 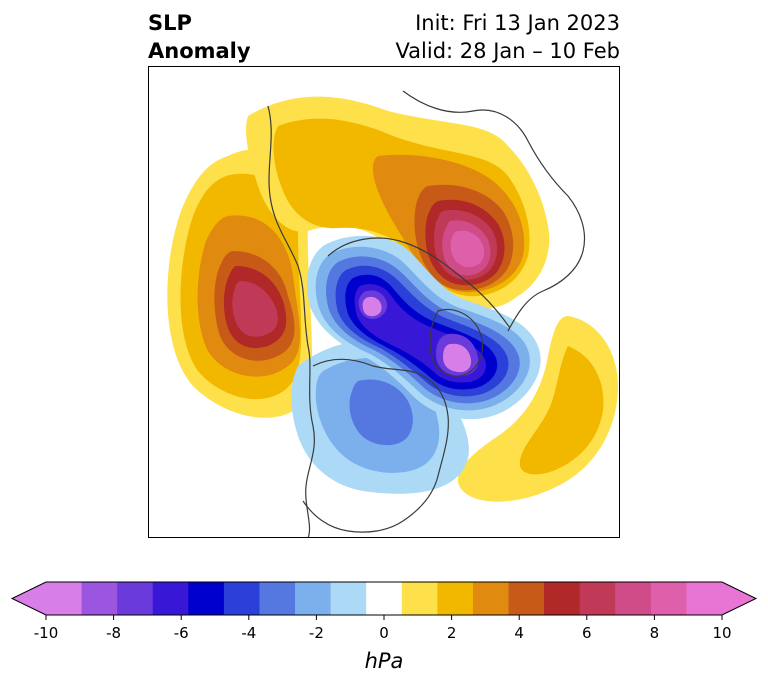 What do you see at coordinates (384, 661) in the screenshot?
I see `colorbar-label: hPa` at bounding box center [384, 661].